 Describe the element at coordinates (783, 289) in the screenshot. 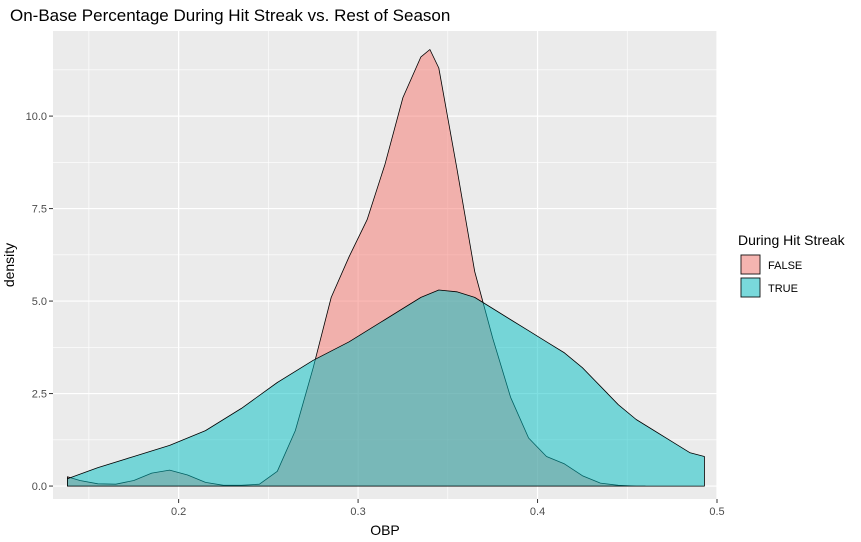

I see `legend-label-true: TRUE` at that location.